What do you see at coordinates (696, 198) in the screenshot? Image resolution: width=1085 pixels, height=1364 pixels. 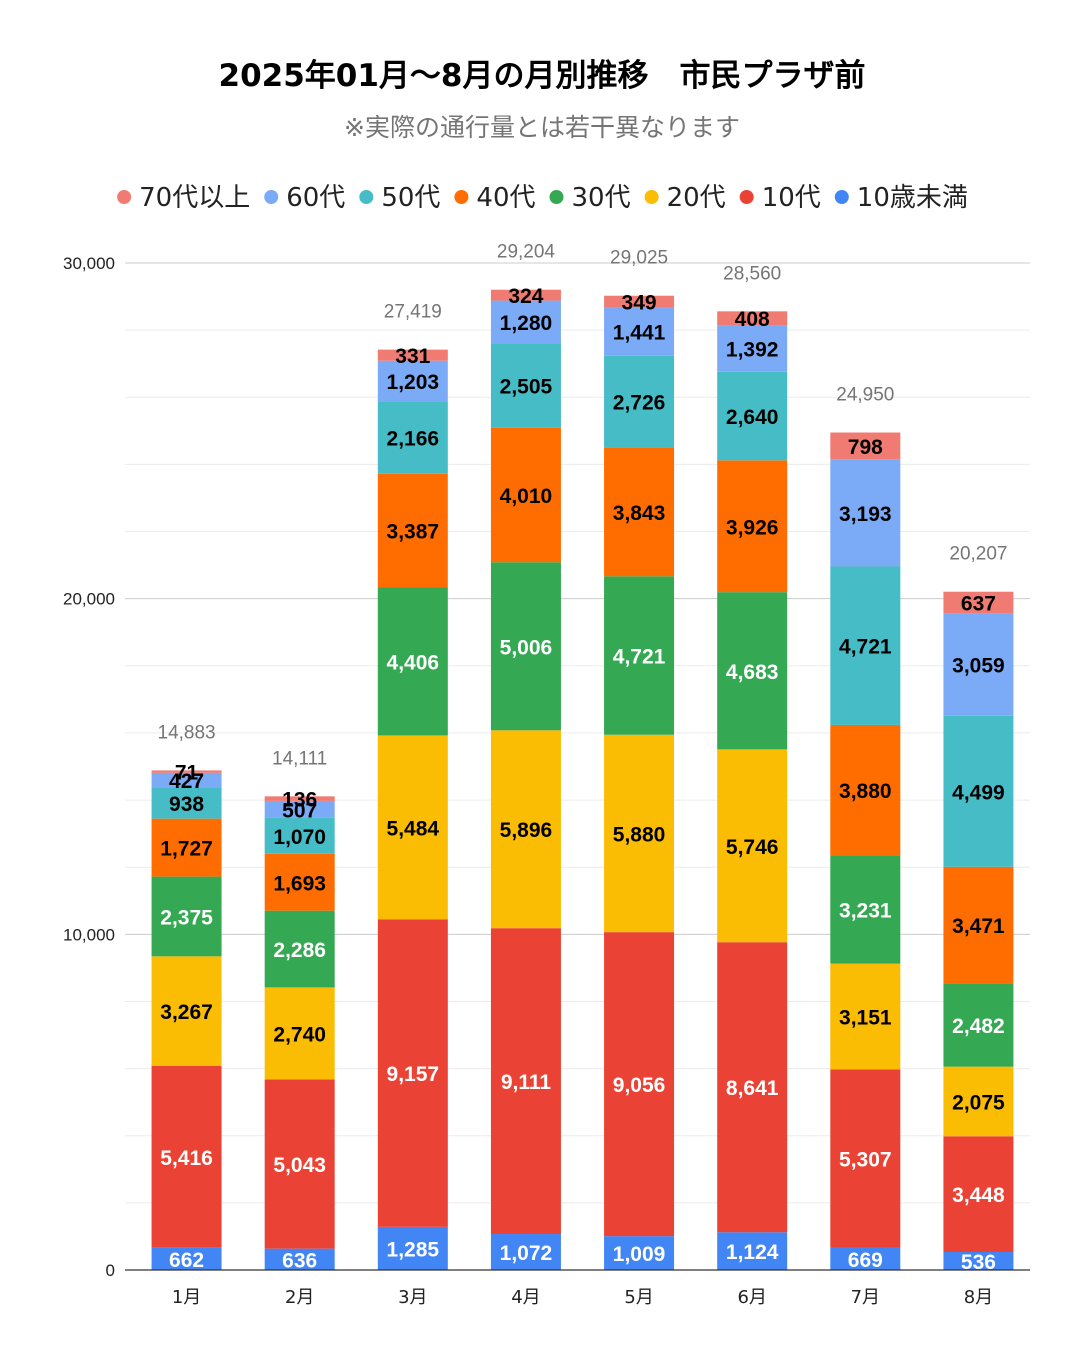 I see `legend-label: 20代` at bounding box center [696, 198].